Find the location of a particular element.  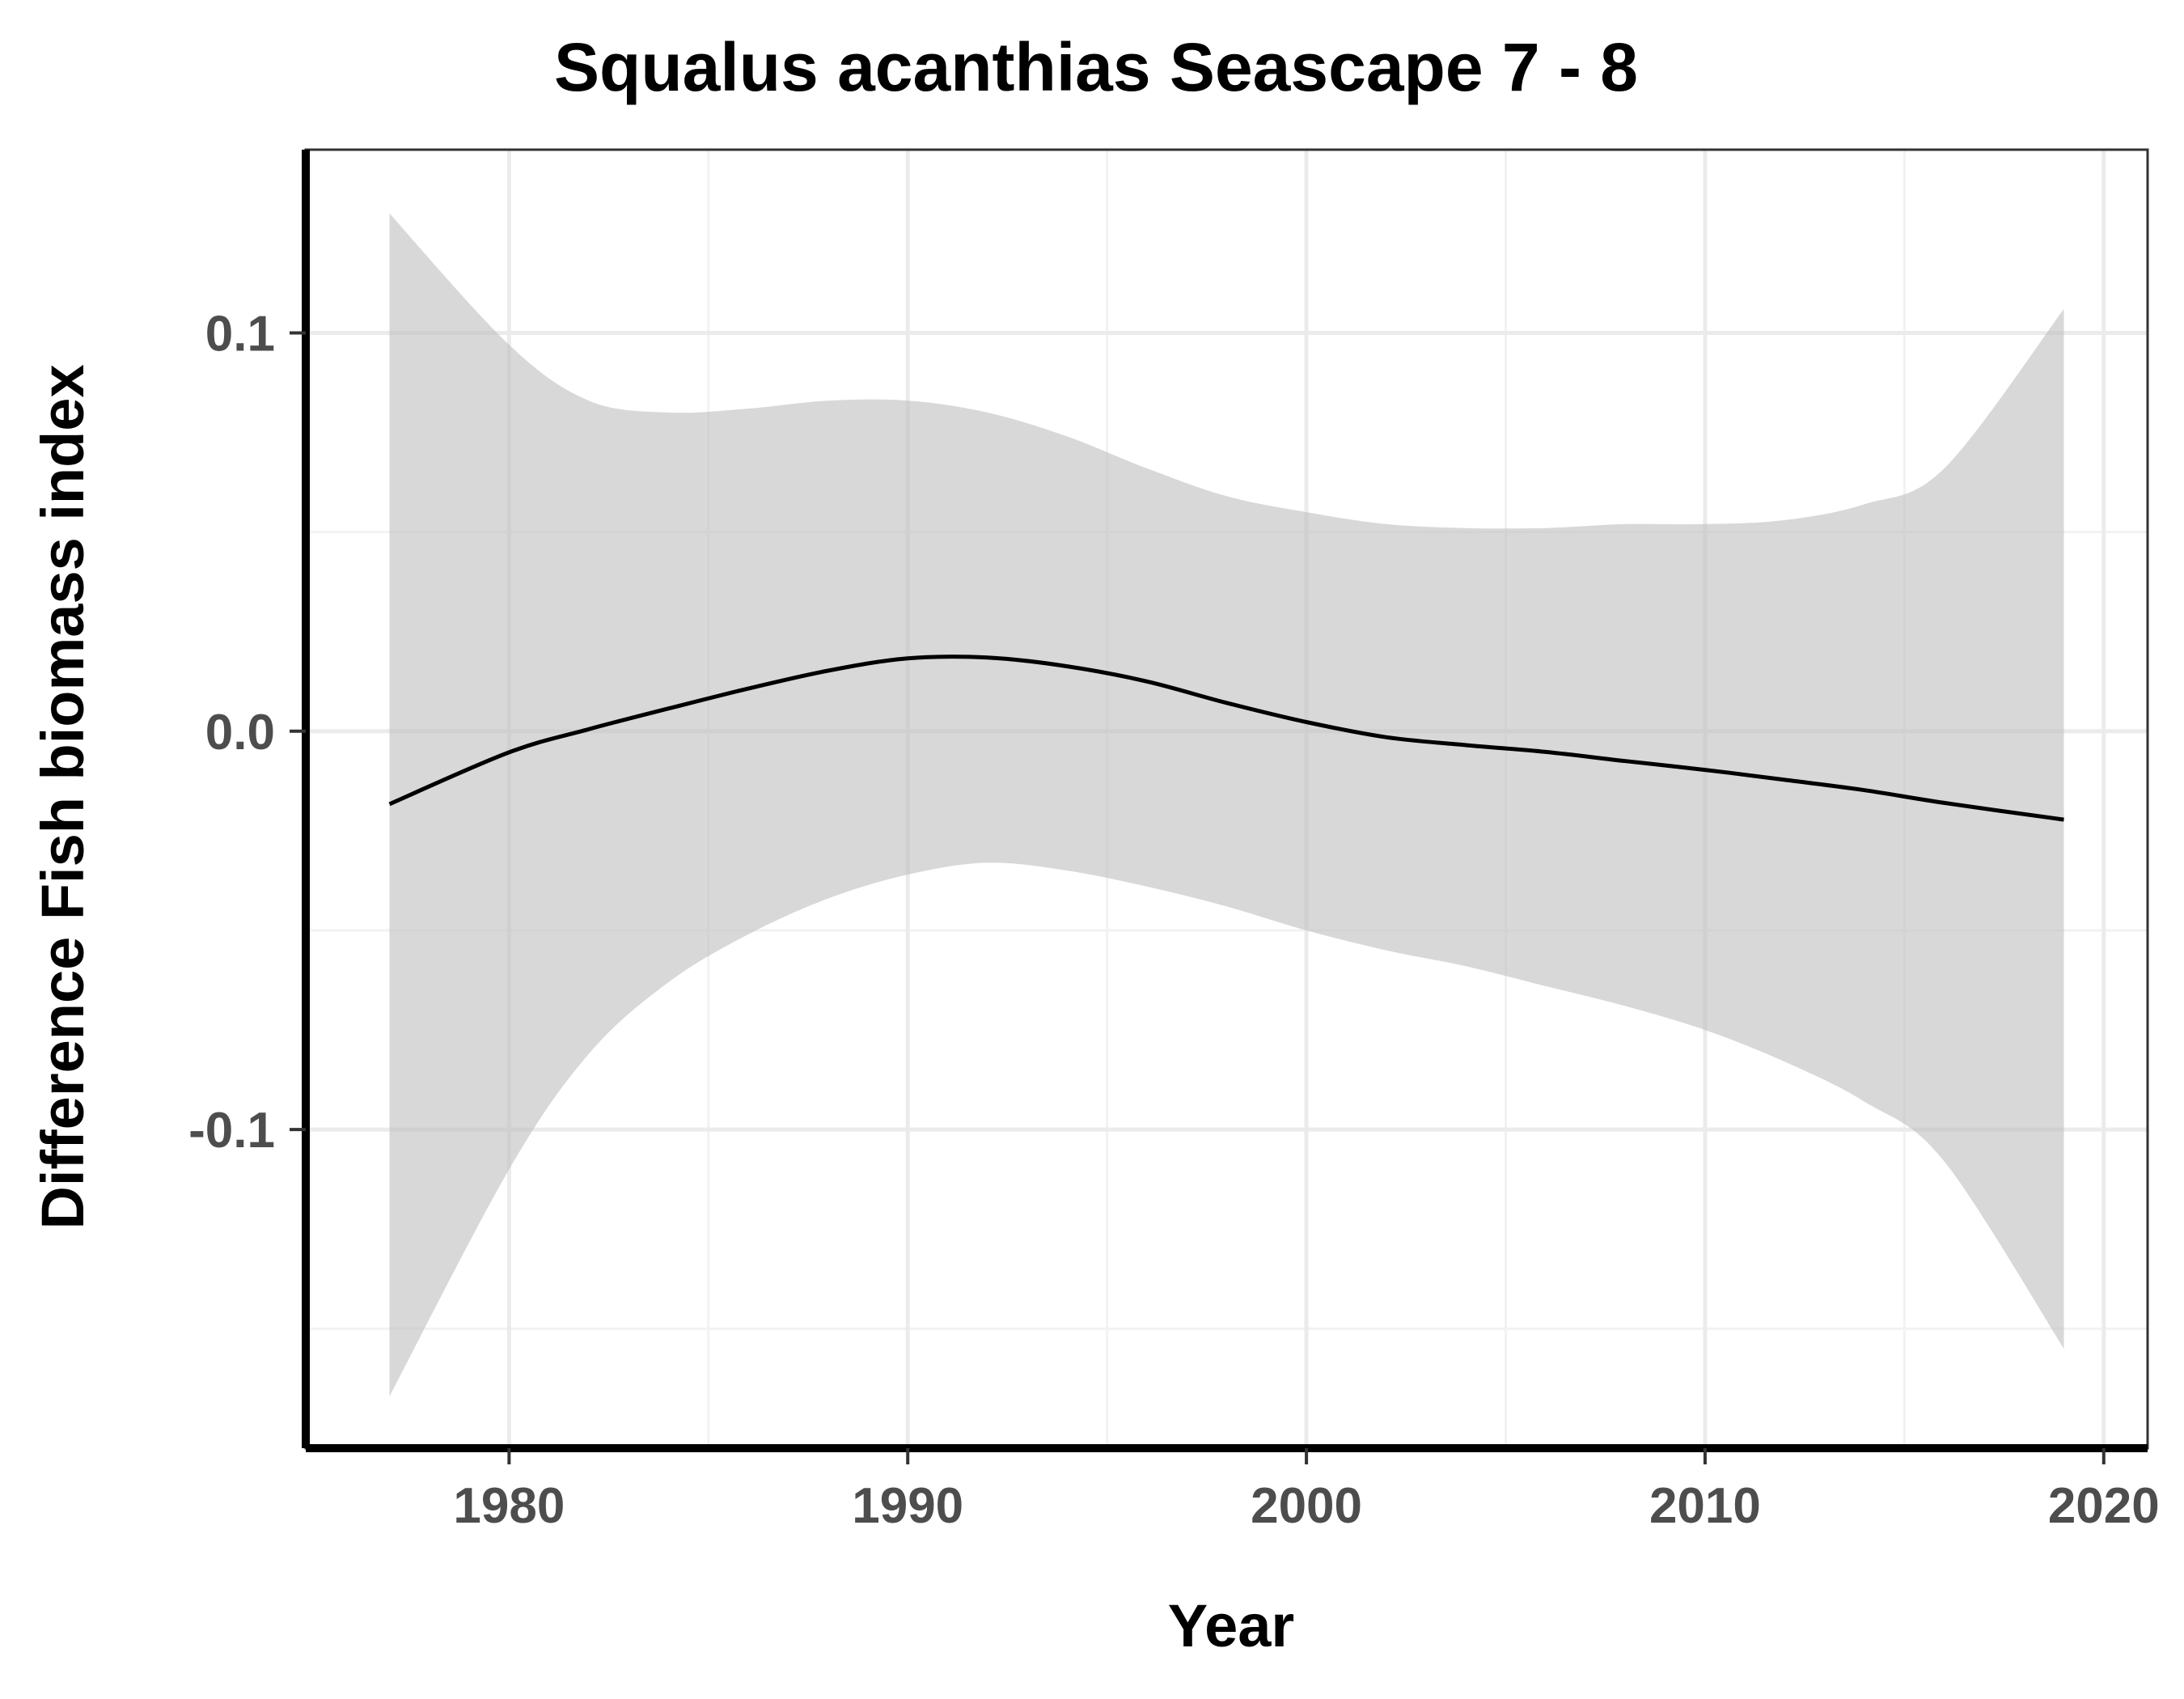

y-tick-label: 0.1 is located at coordinates (240, 334).